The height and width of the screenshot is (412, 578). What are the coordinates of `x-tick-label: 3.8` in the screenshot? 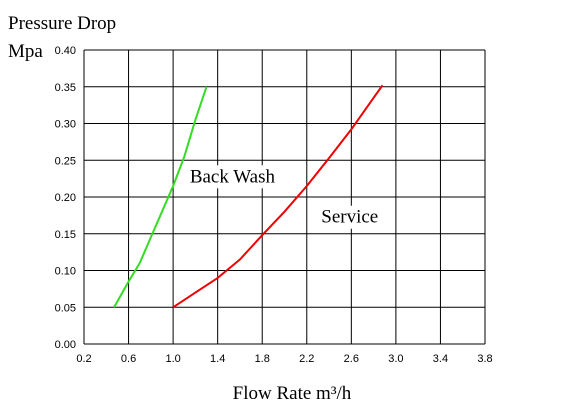 It's located at (484, 359).